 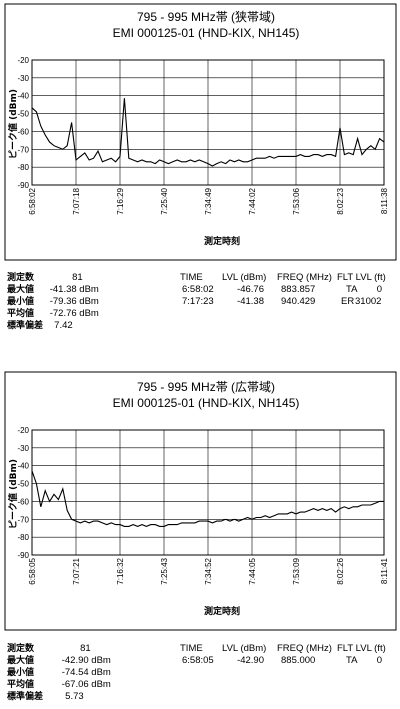 I want to click on x-tick-label: 8:11:41, so click(x=384, y=570).